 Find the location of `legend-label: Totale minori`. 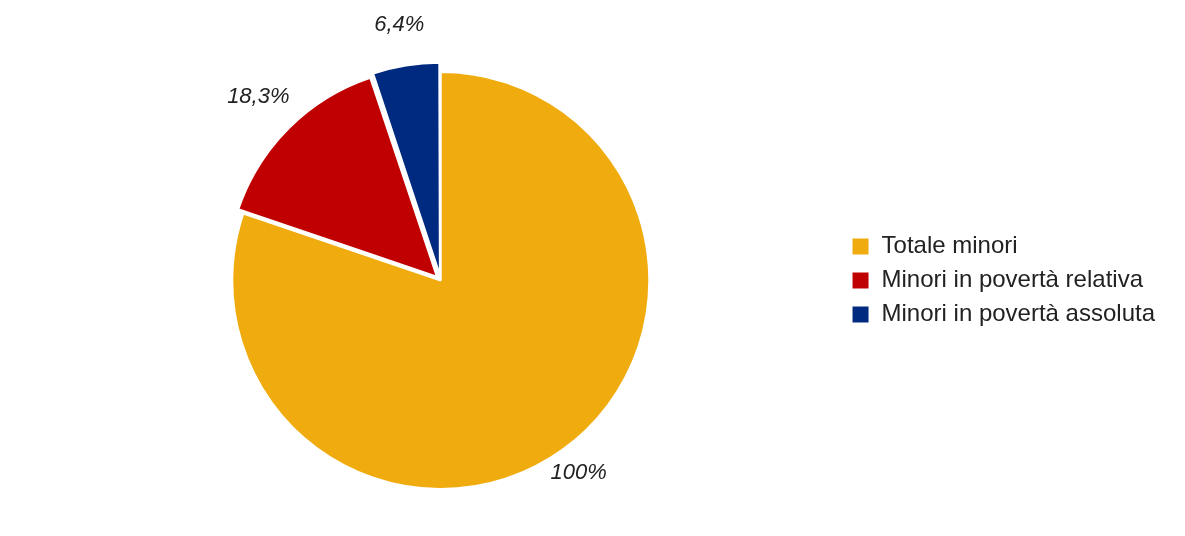

legend-label: Totale minori is located at coordinates (949, 245).